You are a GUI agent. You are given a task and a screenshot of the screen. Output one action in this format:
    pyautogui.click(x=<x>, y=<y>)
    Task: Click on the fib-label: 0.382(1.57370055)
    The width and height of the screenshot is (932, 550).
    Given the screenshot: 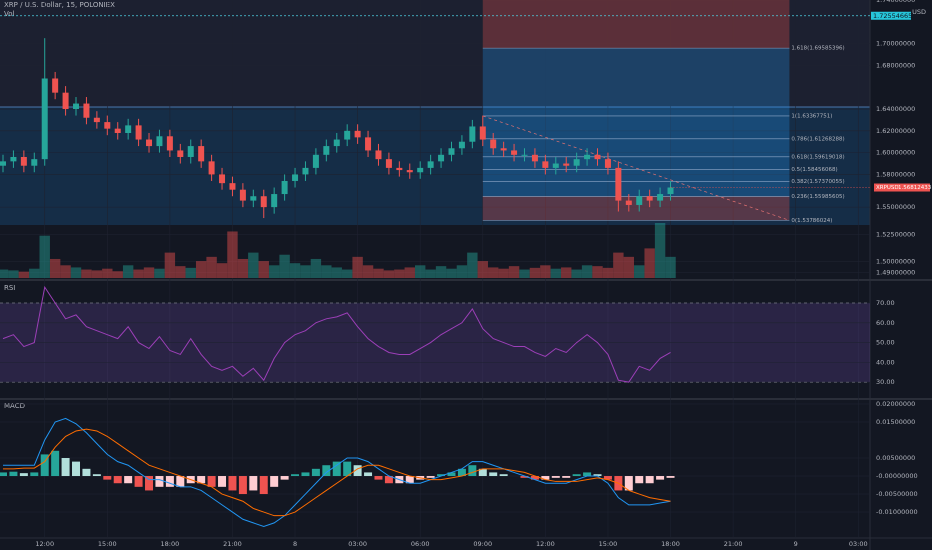 What is the action you would take?
    pyautogui.click(x=817, y=182)
    